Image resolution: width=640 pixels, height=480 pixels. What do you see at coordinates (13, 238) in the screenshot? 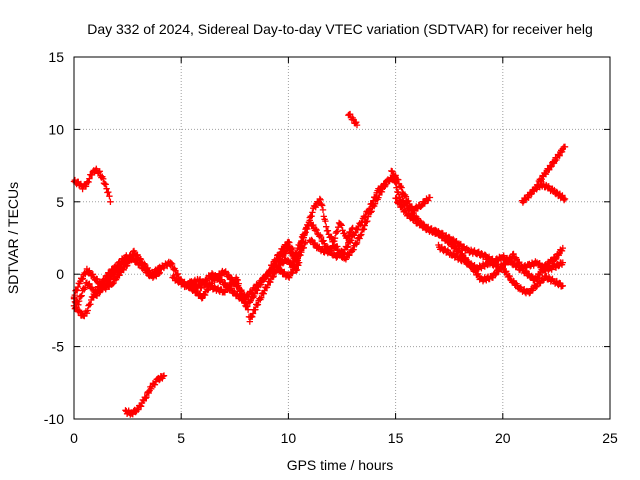
I see `y-axis-label: SDTVAR / TECUs` at bounding box center [13, 238].